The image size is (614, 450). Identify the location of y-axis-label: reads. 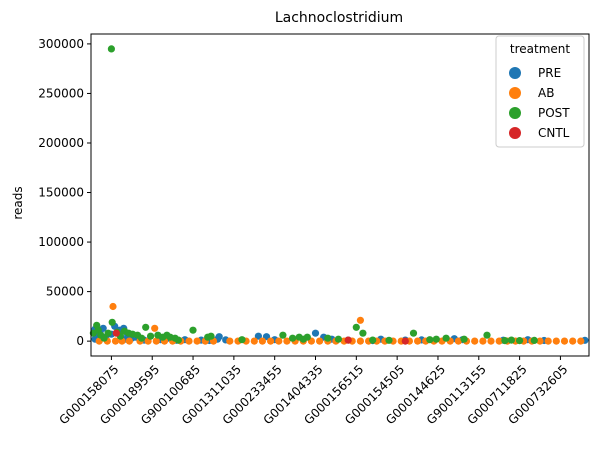
(18, 202).